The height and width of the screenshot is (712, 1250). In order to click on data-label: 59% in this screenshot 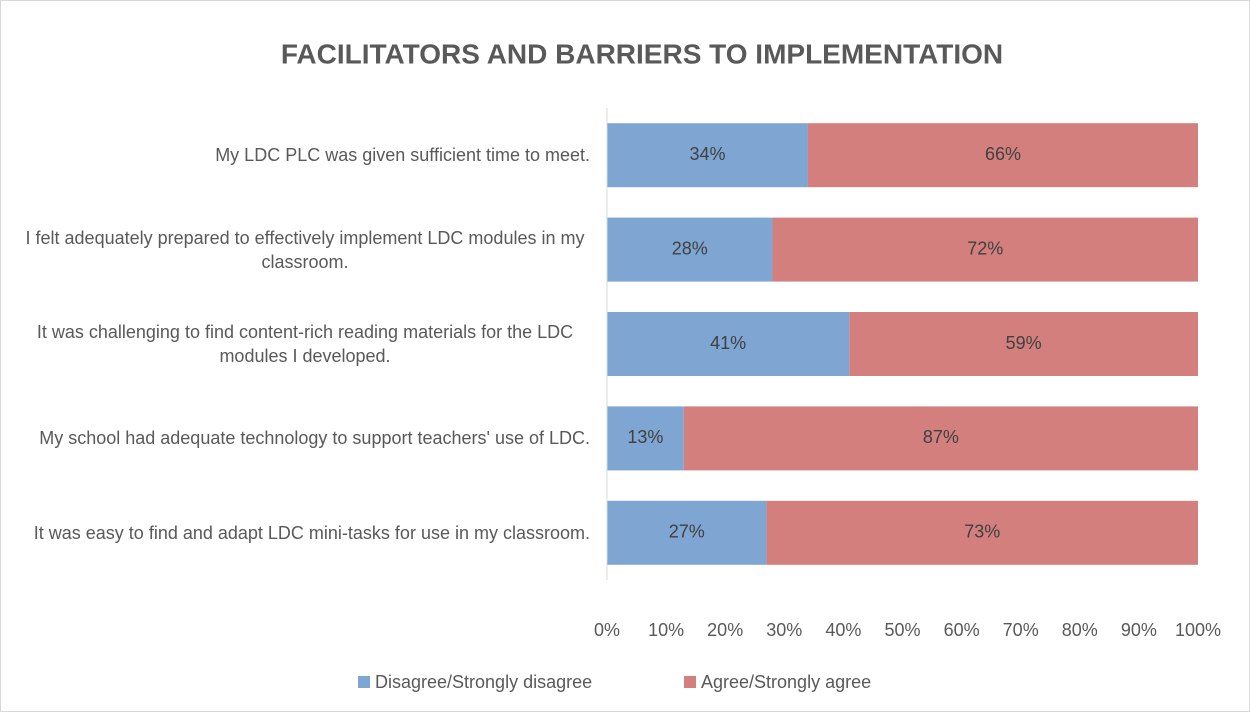, I will do `click(1024, 343)`.